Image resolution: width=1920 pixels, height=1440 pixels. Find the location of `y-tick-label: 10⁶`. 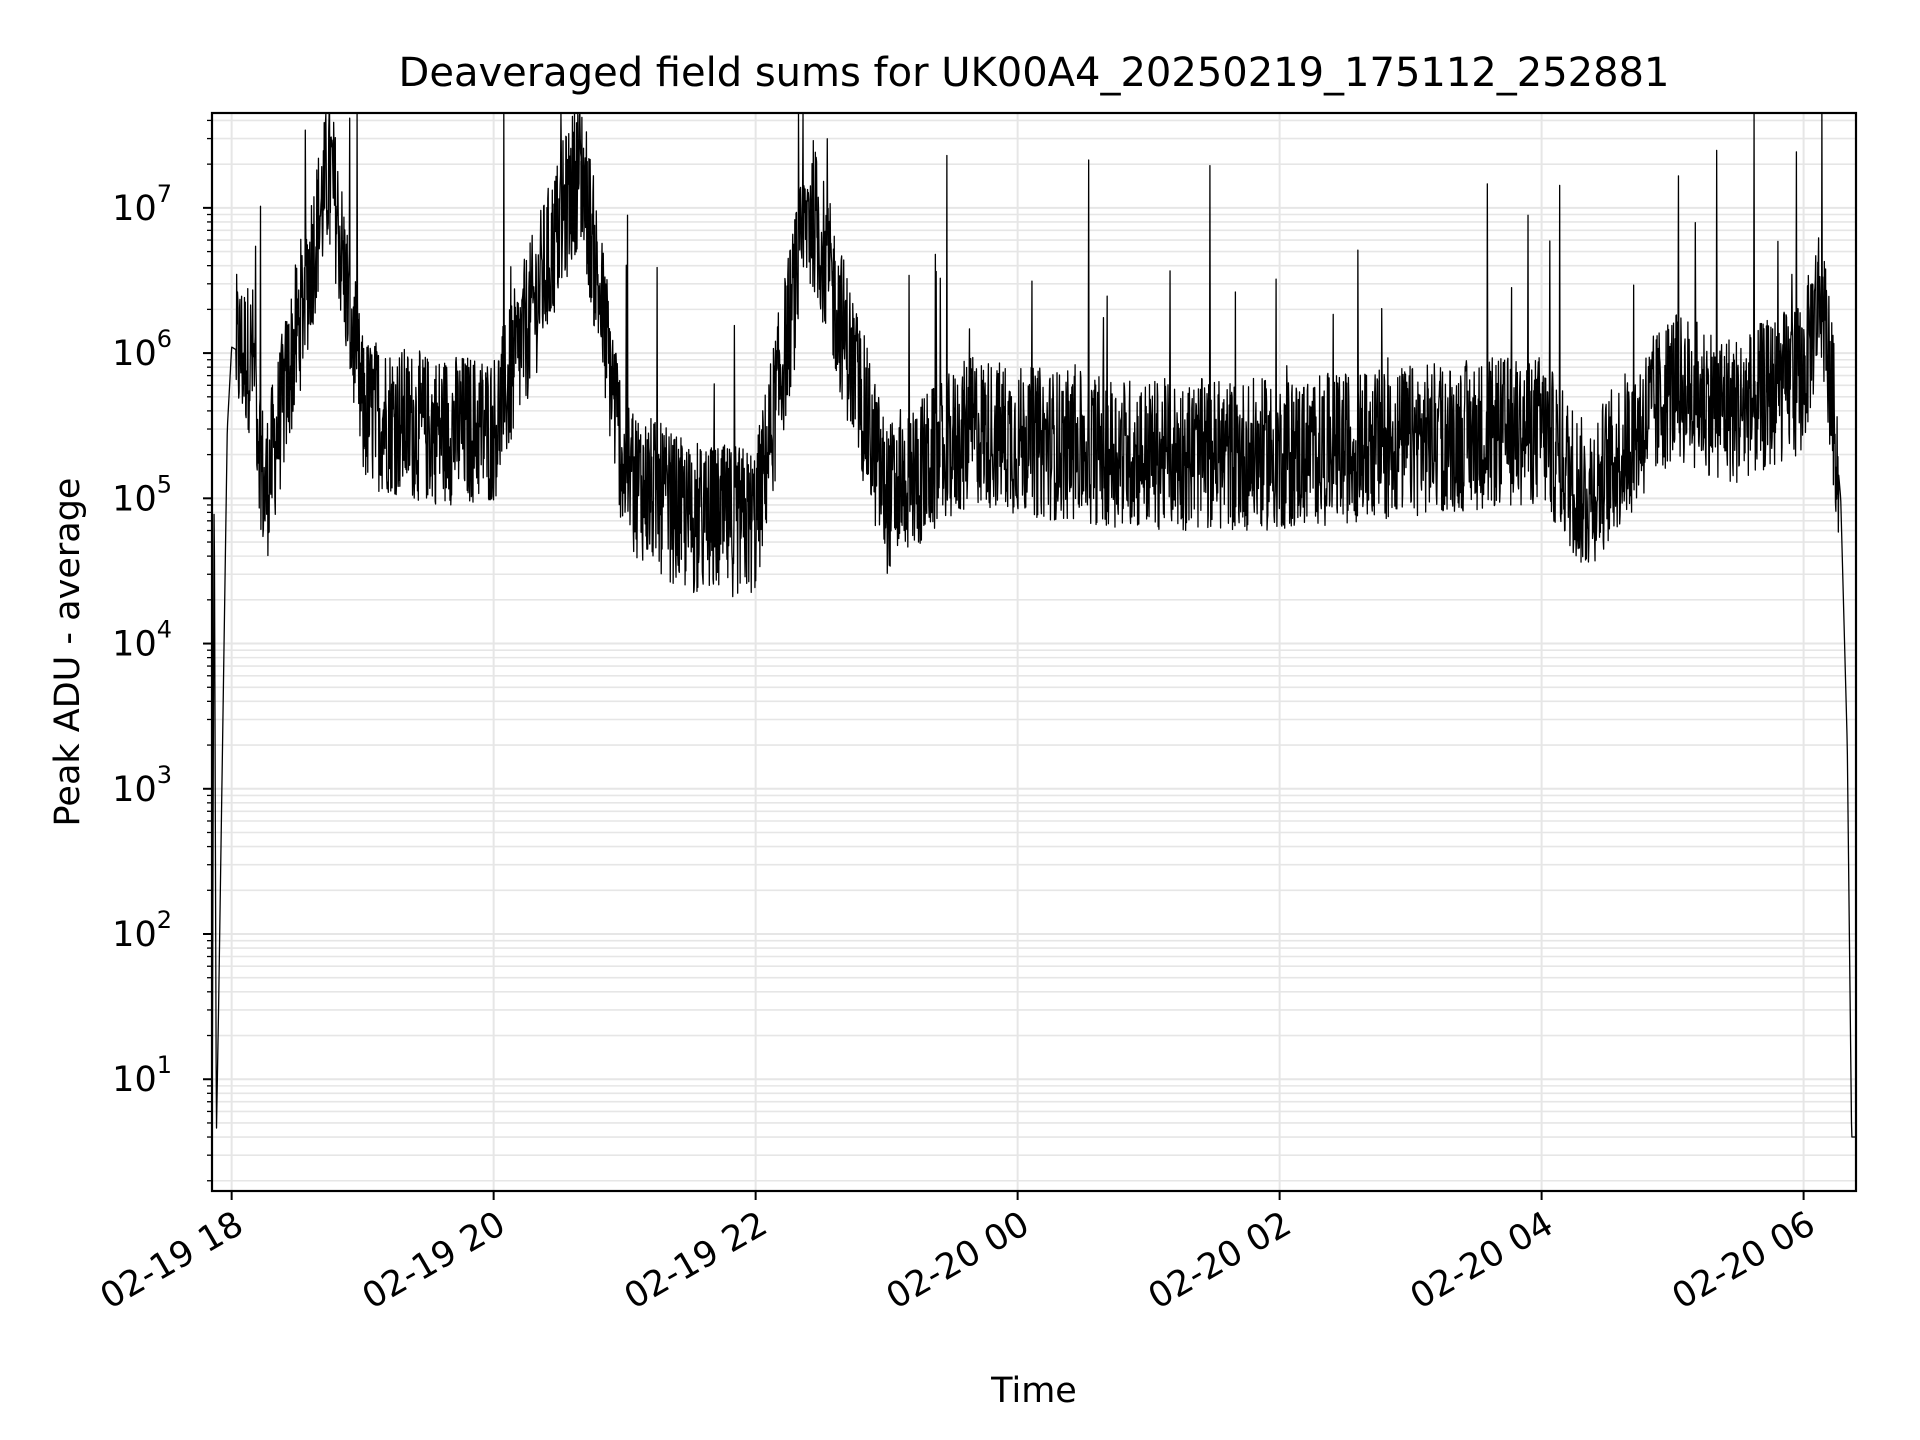

y-tick-label: 10⁶ is located at coordinates (142, 349).